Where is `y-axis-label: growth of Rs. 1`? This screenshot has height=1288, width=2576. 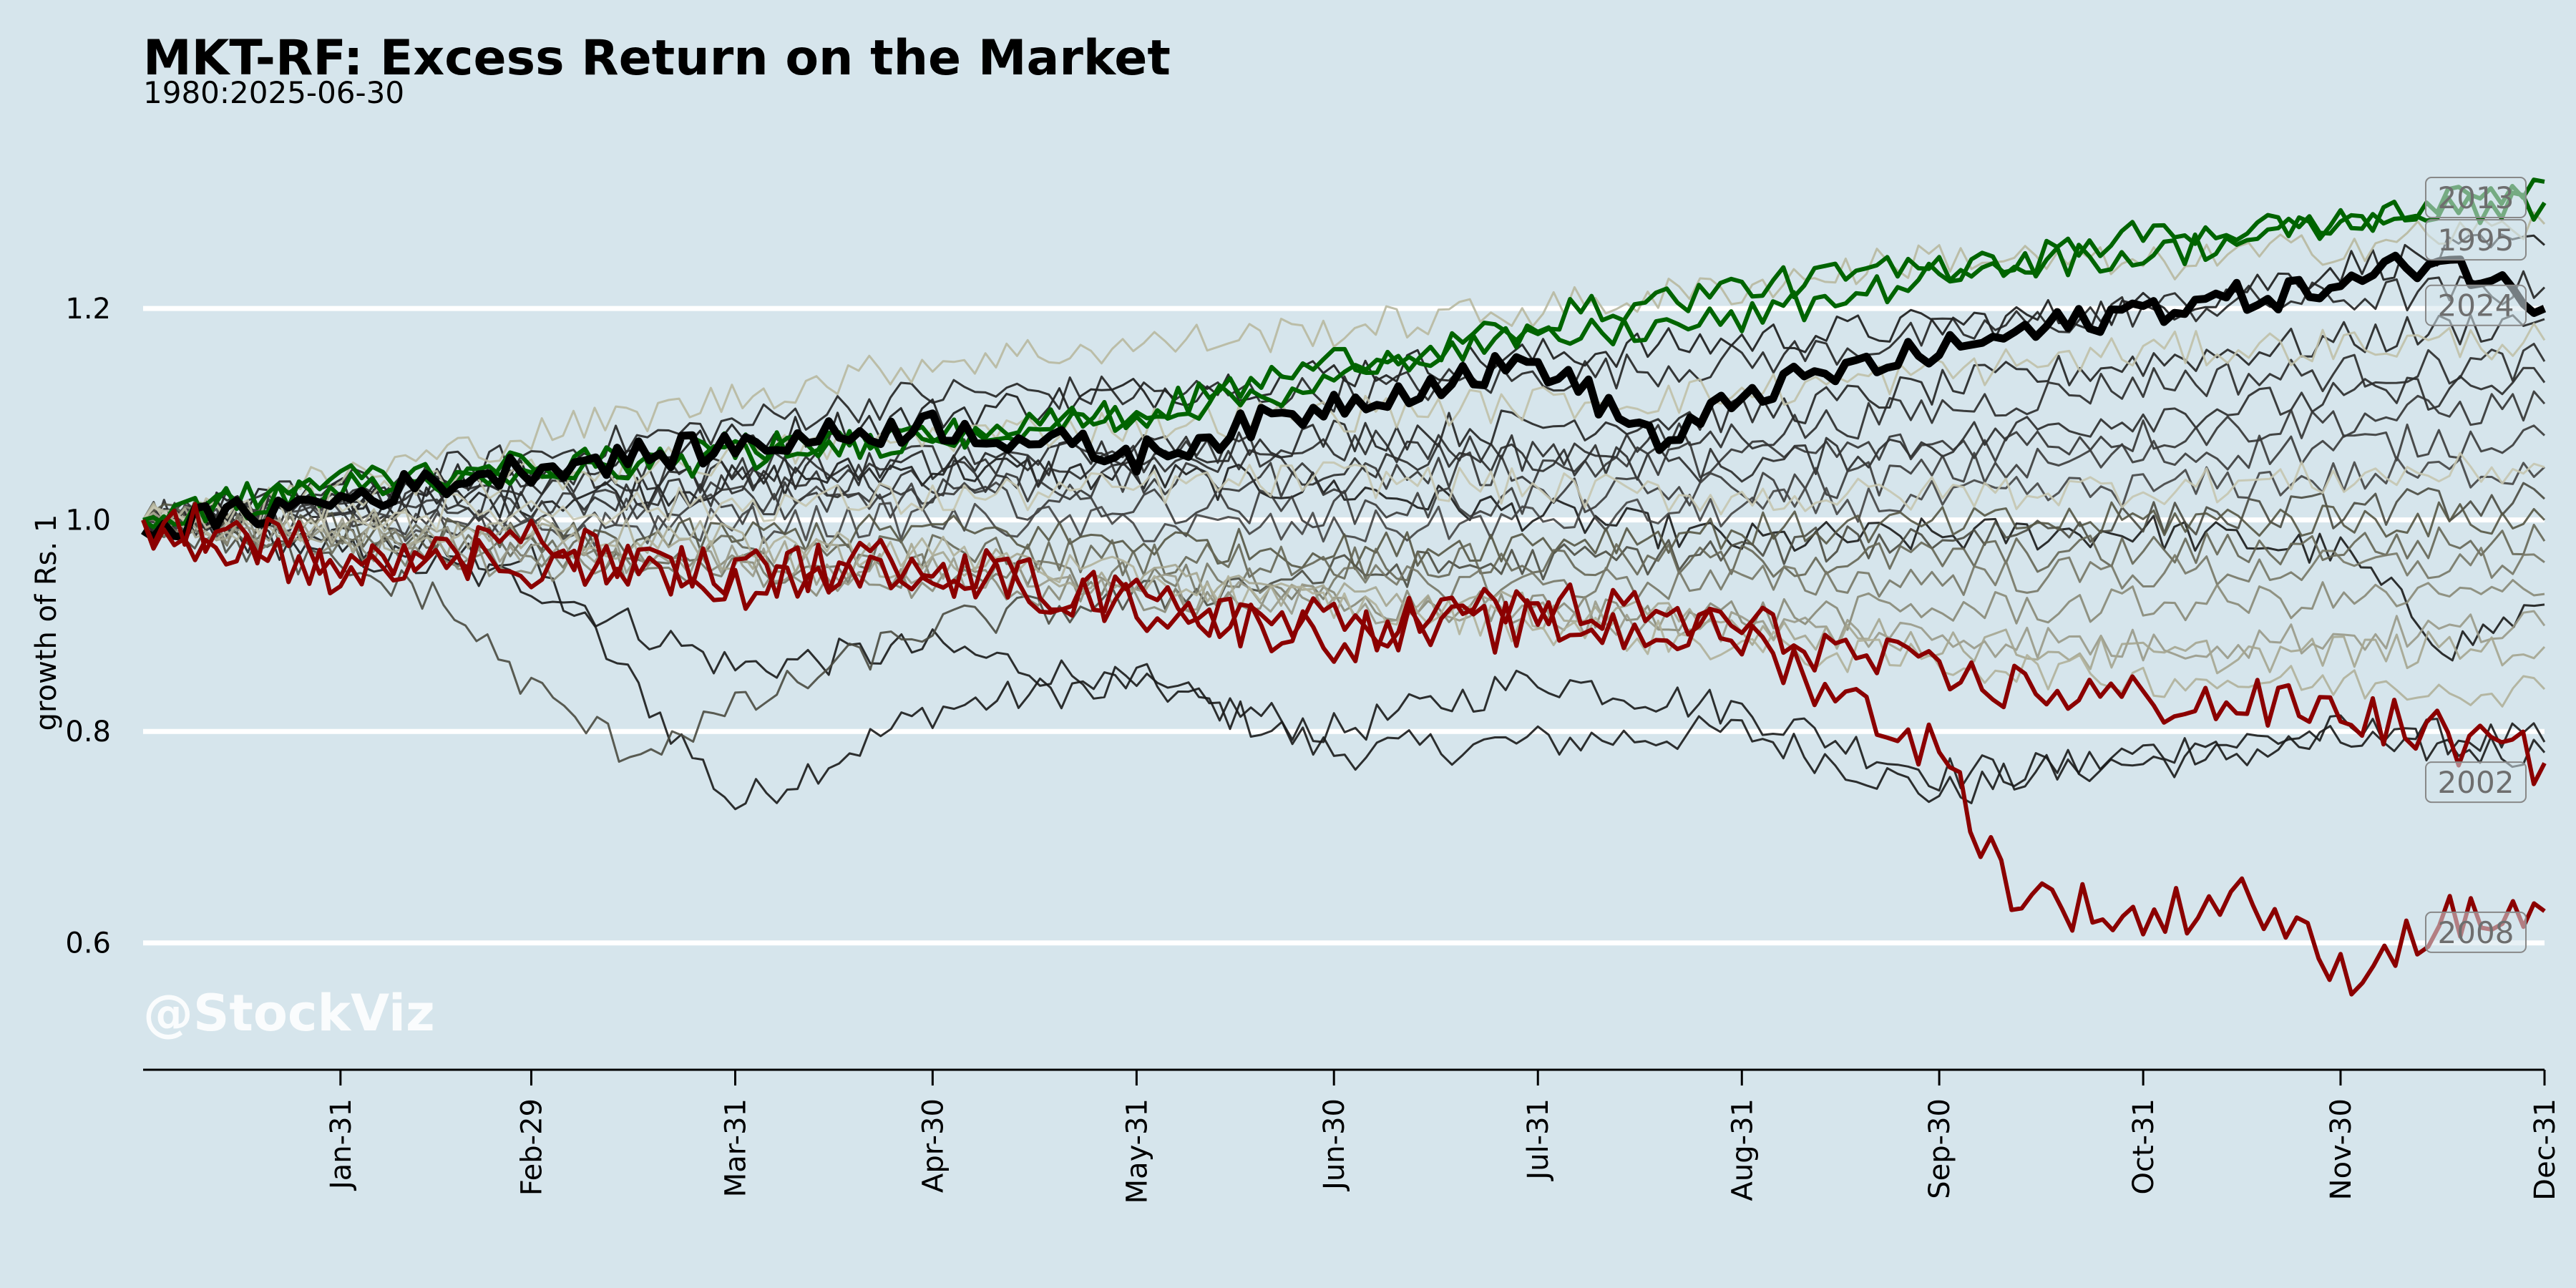
y-axis-label: growth of Rs. 1 is located at coordinates (46, 622).